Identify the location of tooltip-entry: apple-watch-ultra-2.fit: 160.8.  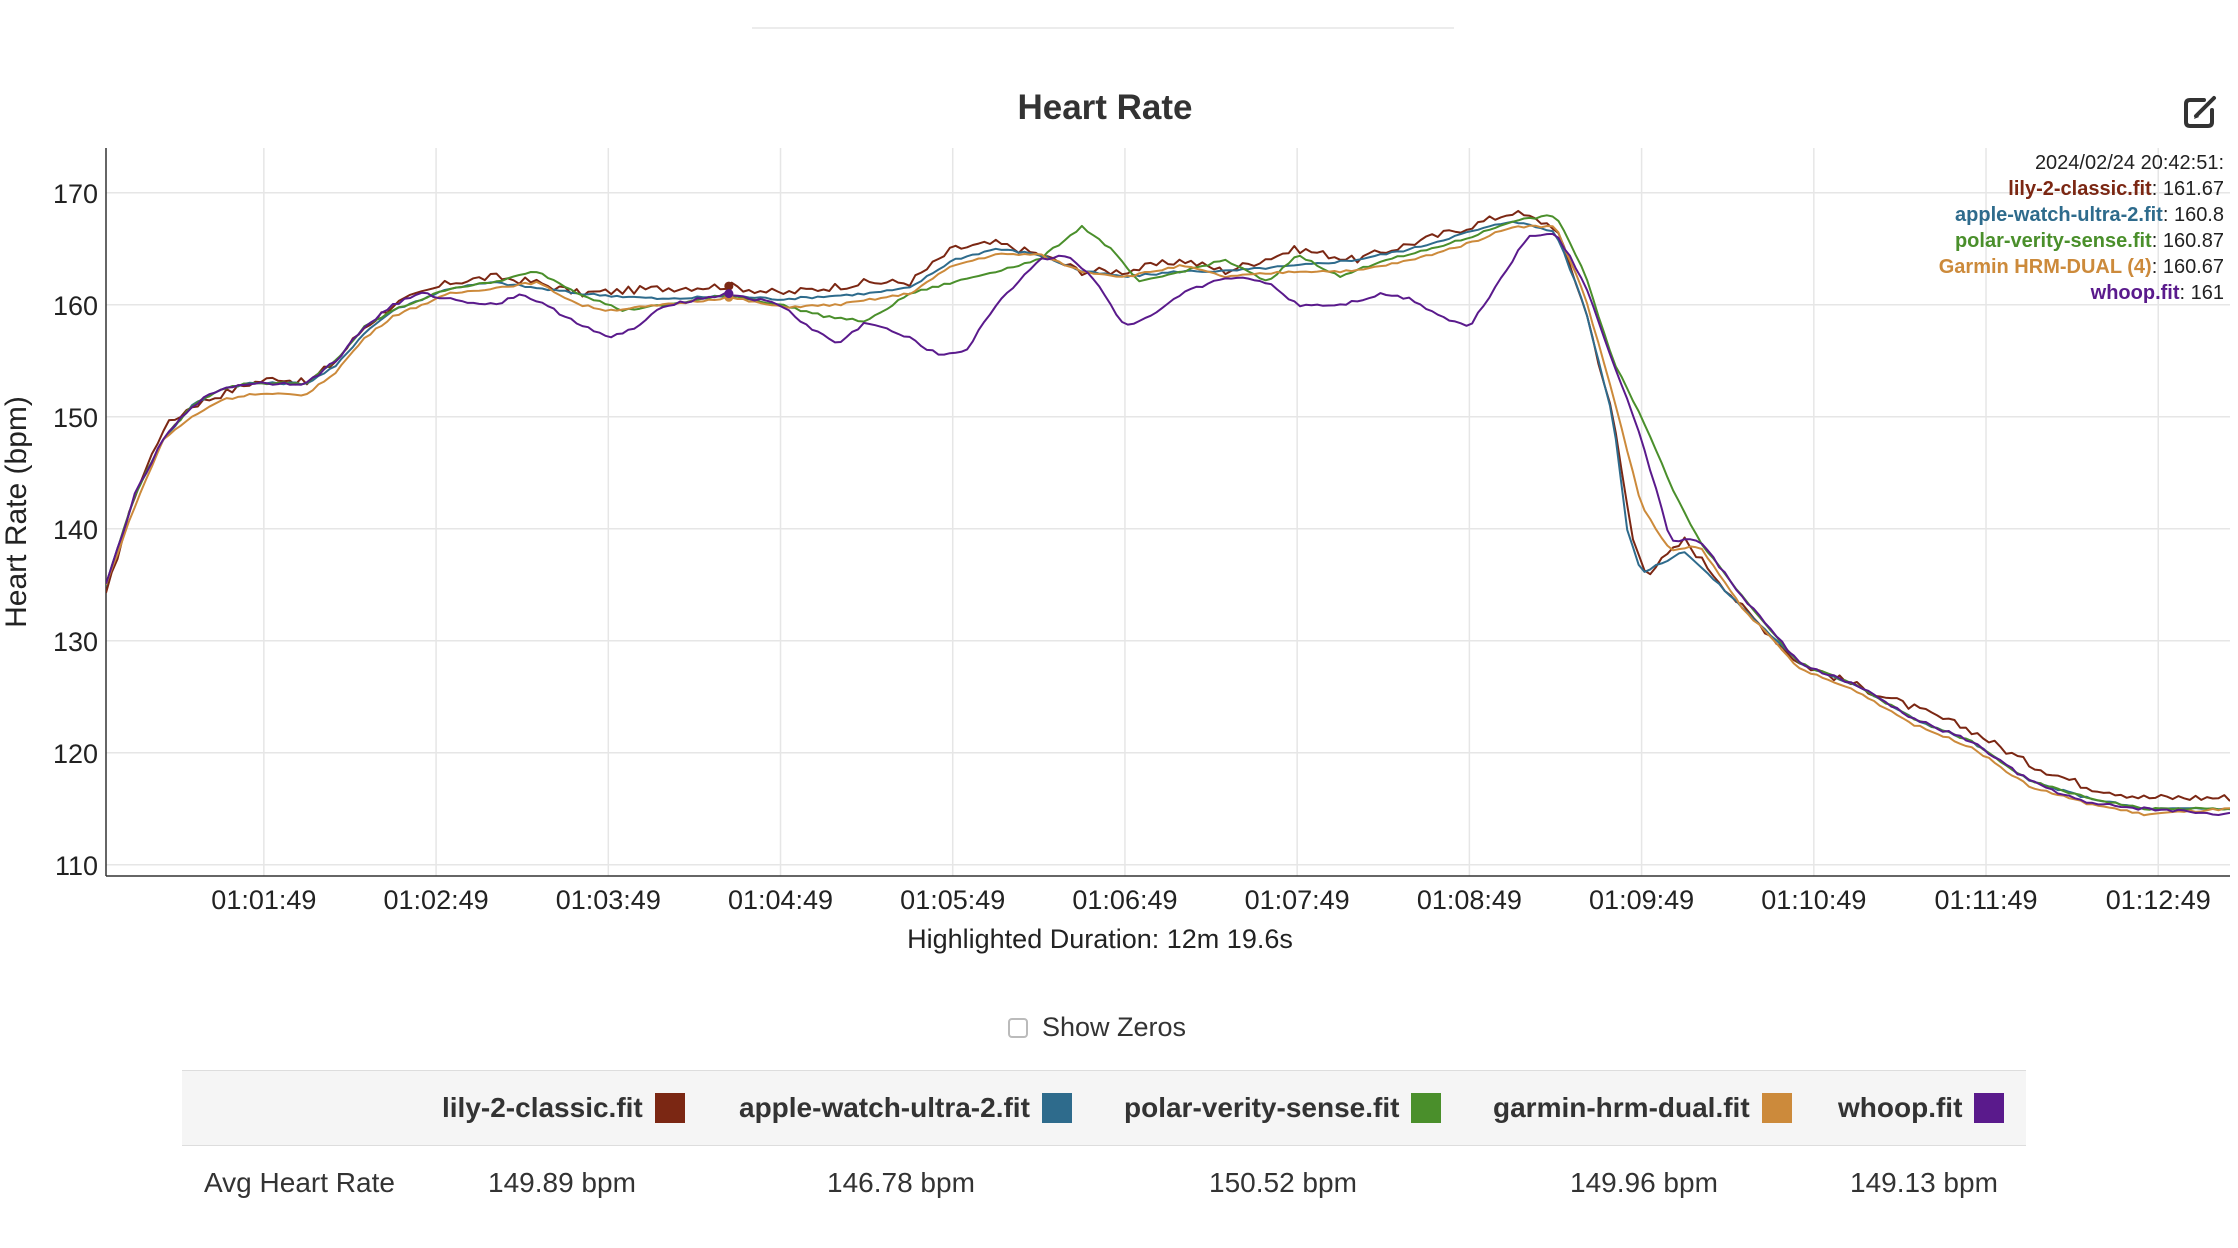
(2089, 215).